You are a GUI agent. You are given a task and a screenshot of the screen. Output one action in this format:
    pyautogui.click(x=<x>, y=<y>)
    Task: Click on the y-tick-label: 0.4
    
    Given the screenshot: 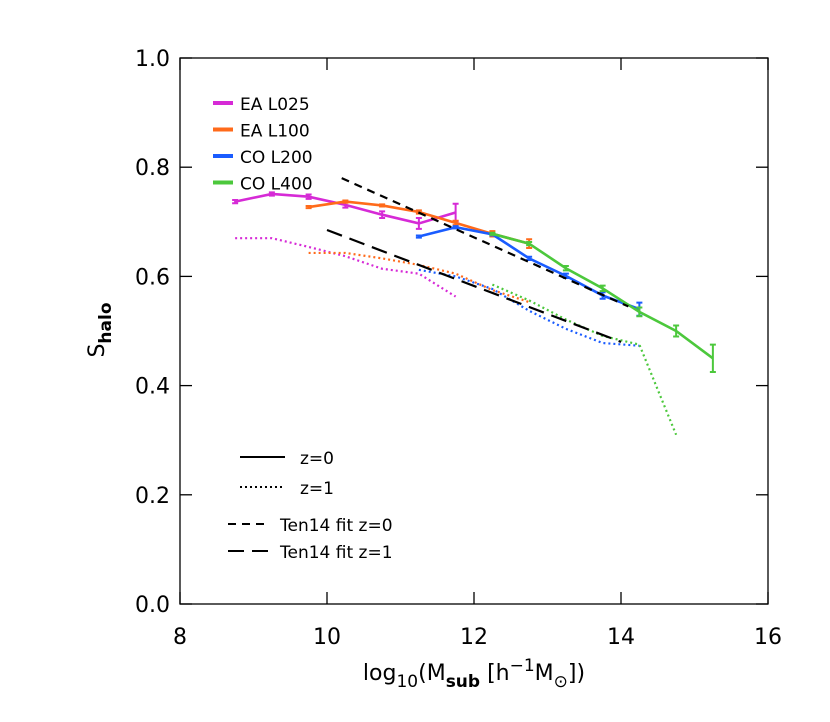 What is the action you would take?
    pyautogui.click(x=152, y=387)
    